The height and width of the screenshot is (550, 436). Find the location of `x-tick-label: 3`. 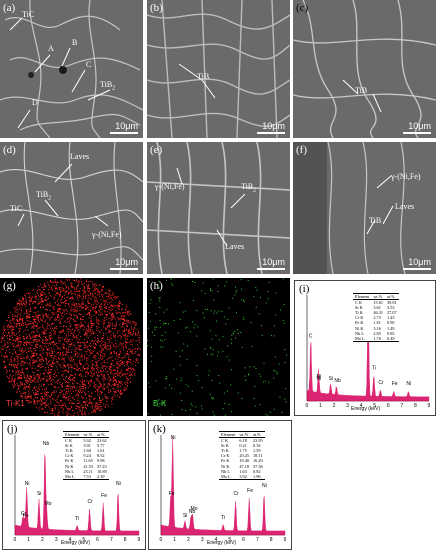

x-tick-label: 3 is located at coordinates (347, 406).